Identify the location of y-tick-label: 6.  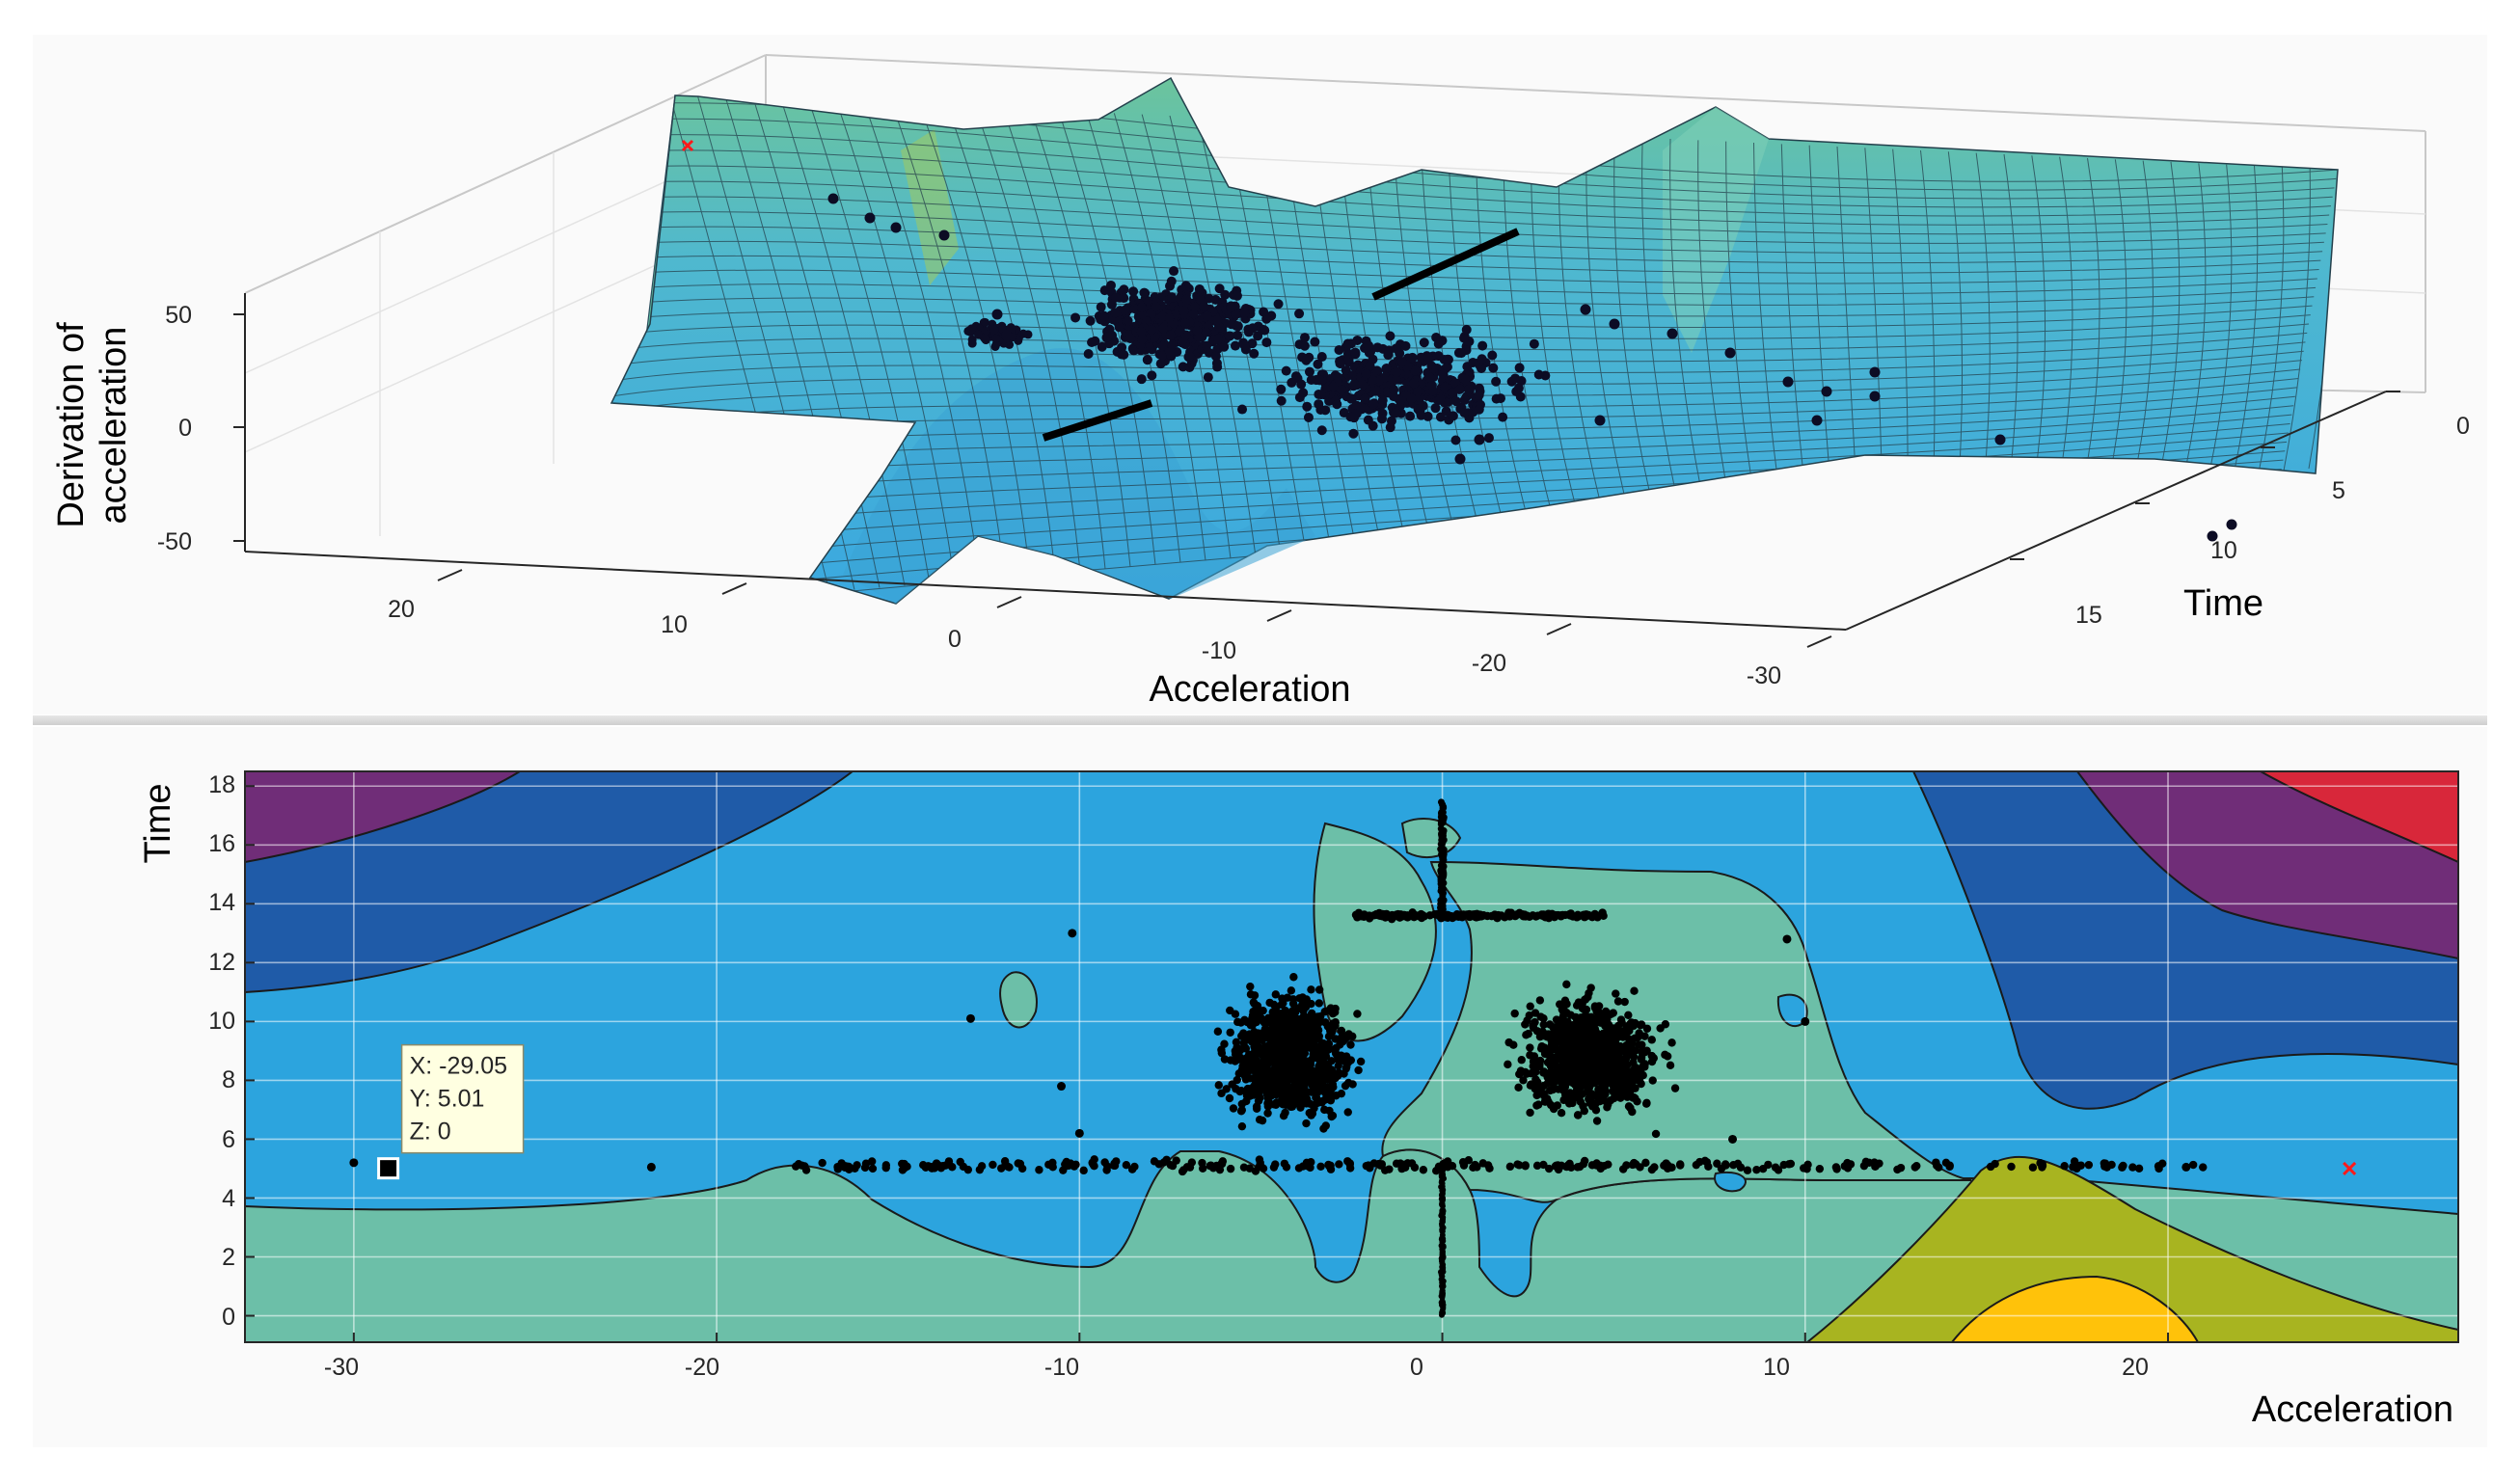
(229, 1139).